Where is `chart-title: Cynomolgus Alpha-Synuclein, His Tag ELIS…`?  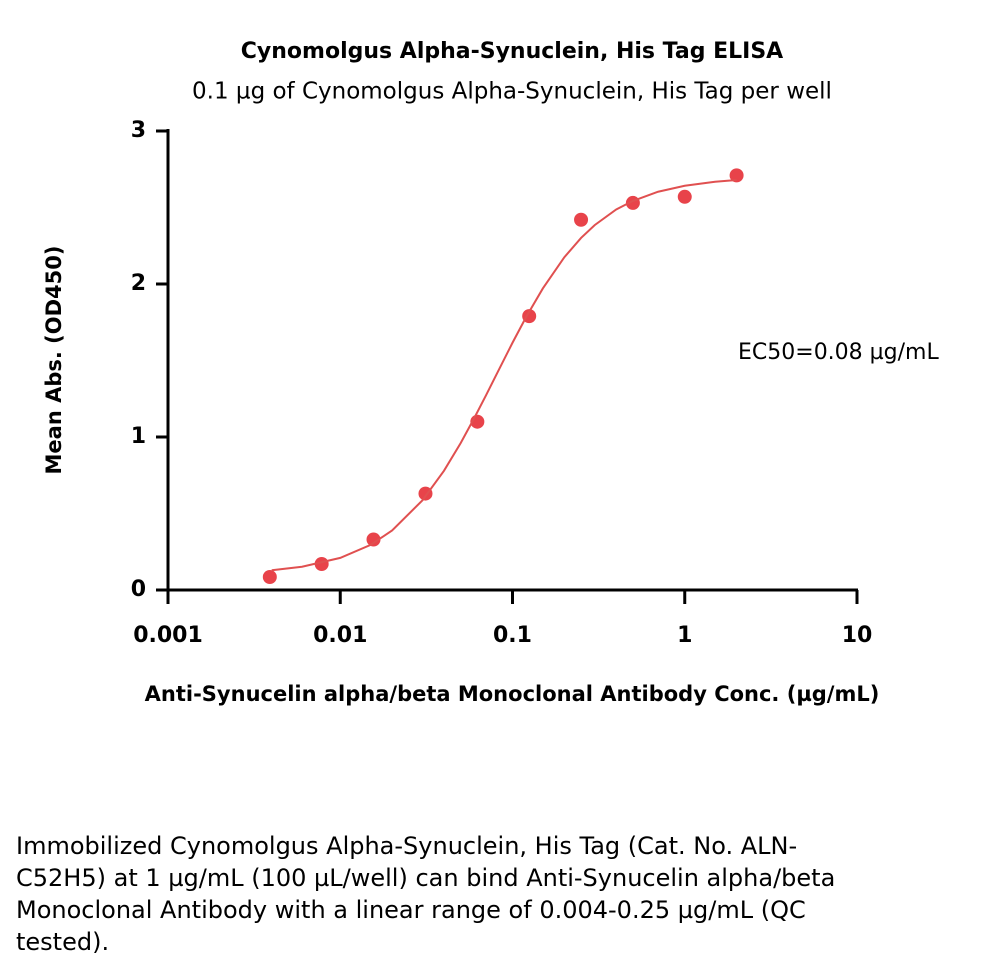
chart-title: Cynomolgus Alpha-Synuclein, His Tag ELIS… is located at coordinates (512, 51).